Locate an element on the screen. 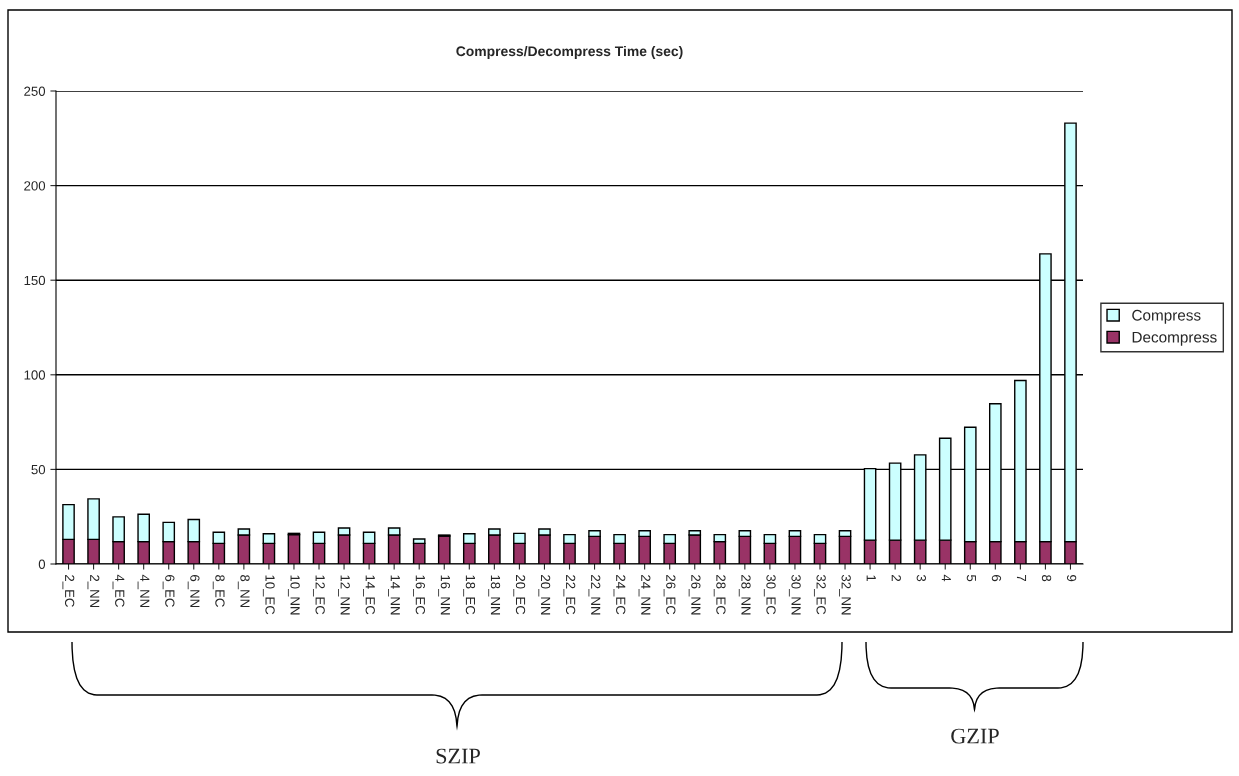  x-tick-label: 6_EC is located at coordinates (168, 591).